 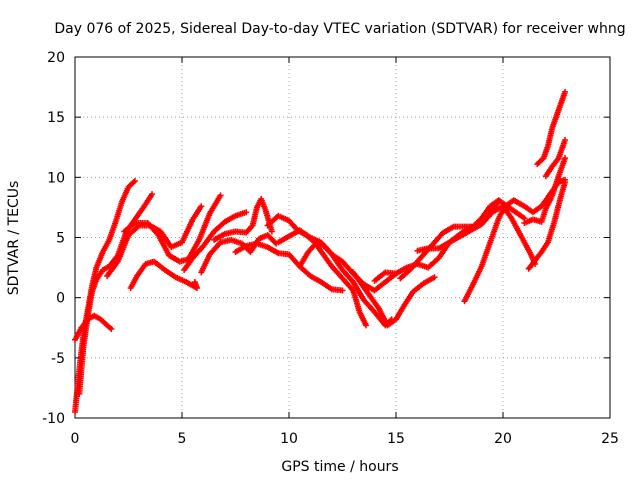 I want to click on series-track-t, so click(x=551, y=128).